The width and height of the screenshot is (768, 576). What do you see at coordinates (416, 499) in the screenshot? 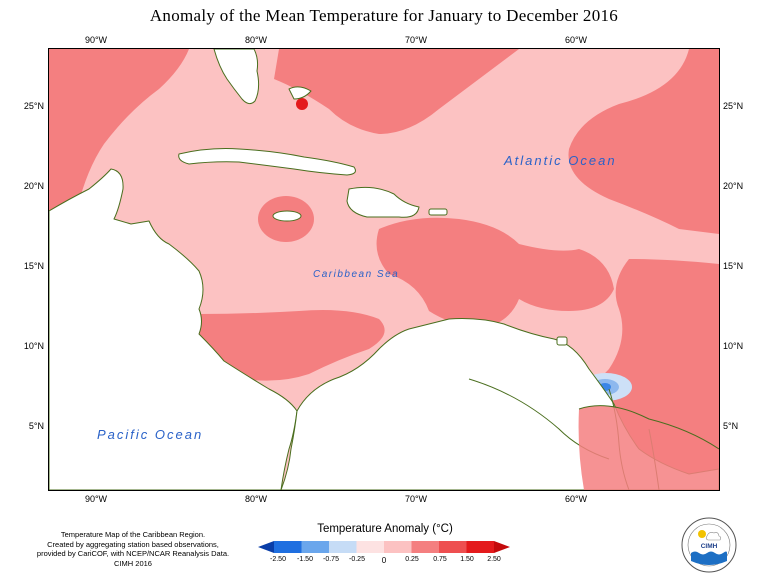
I see `lon-tick-bottom: 70°W` at bounding box center [416, 499].